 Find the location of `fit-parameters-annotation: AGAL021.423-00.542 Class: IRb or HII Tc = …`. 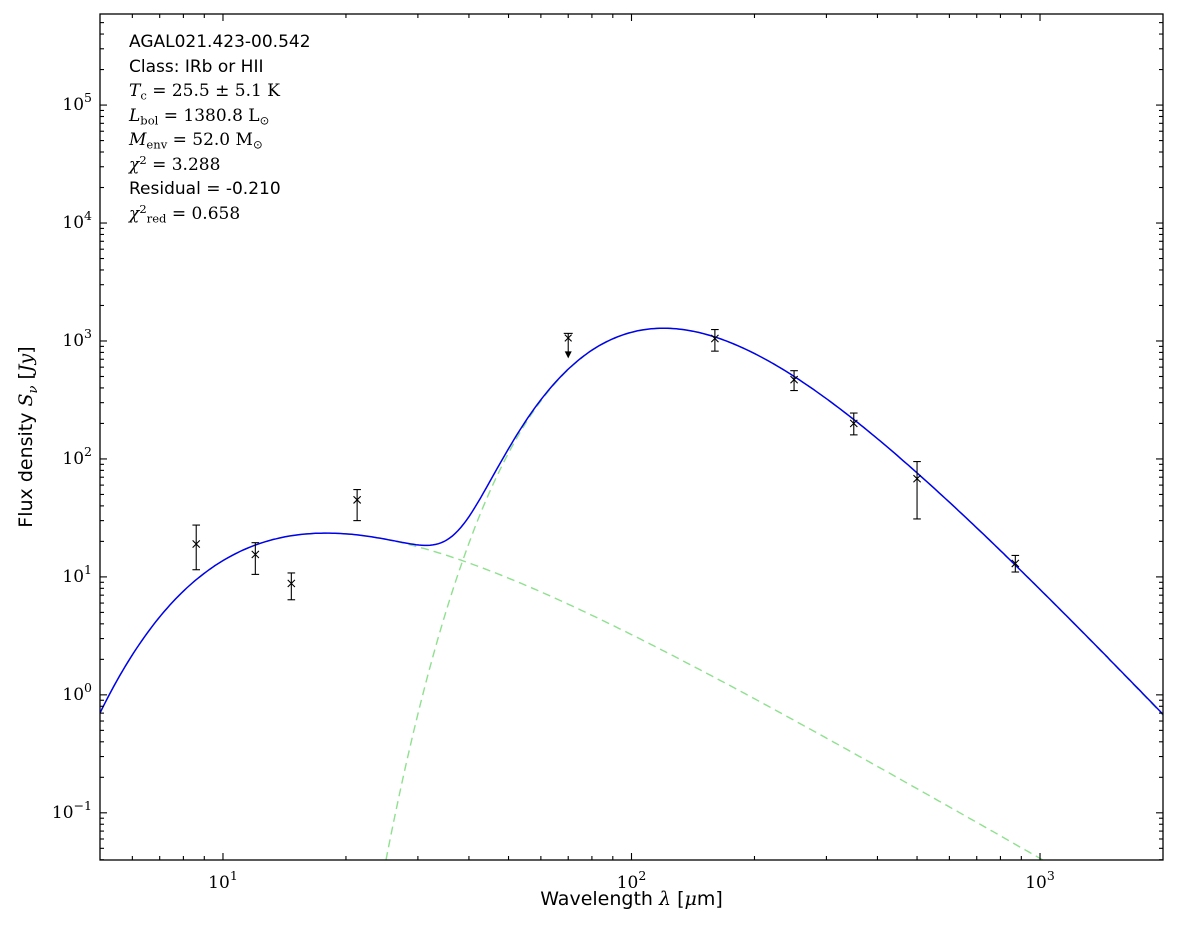

fit-parameters-annotation: AGAL021.423-00.542 Class: IRb or HII Tc = … is located at coordinates (220, 128).